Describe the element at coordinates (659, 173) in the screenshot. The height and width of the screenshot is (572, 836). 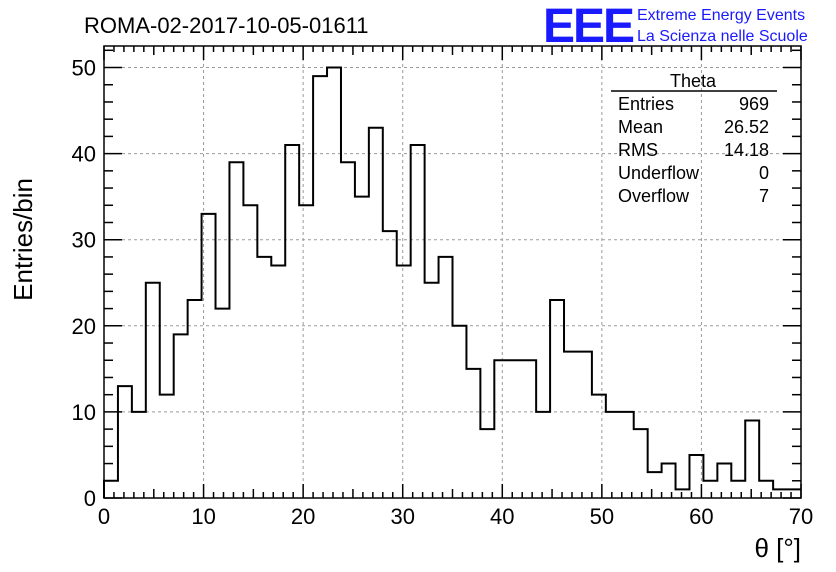
I see `stats-label: Underflow` at that location.